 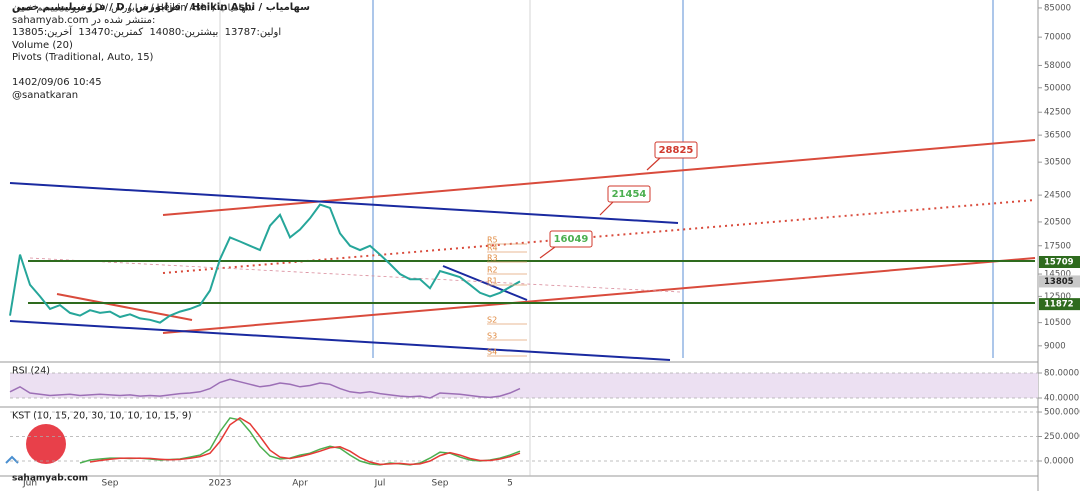 What do you see at coordinates (1057, 246) in the screenshot?
I see `y-tick-label: 17500` at bounding box center [1057, 246].